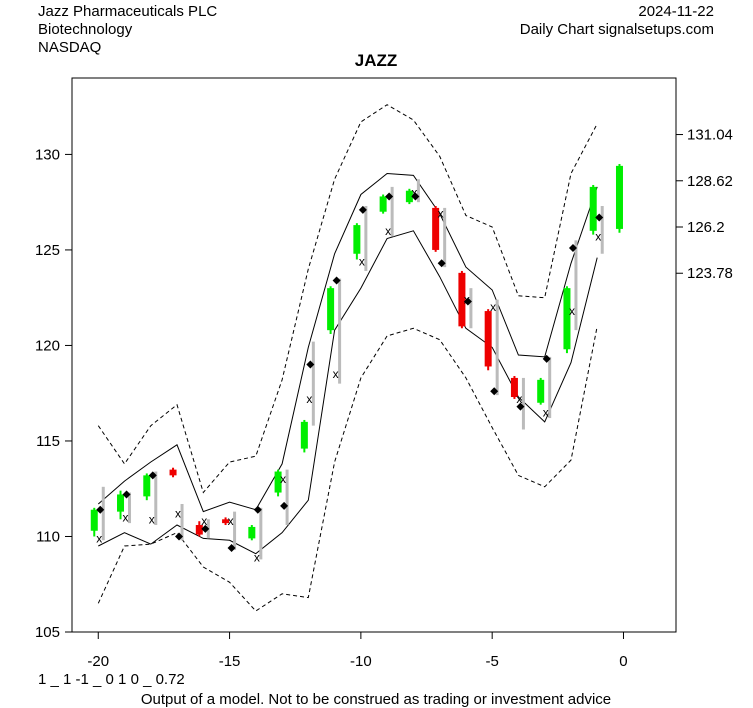 Image resolution: width=753 pixels, height=708 pixels. I want to click on x-tick-label: 0, so click(623, 661).